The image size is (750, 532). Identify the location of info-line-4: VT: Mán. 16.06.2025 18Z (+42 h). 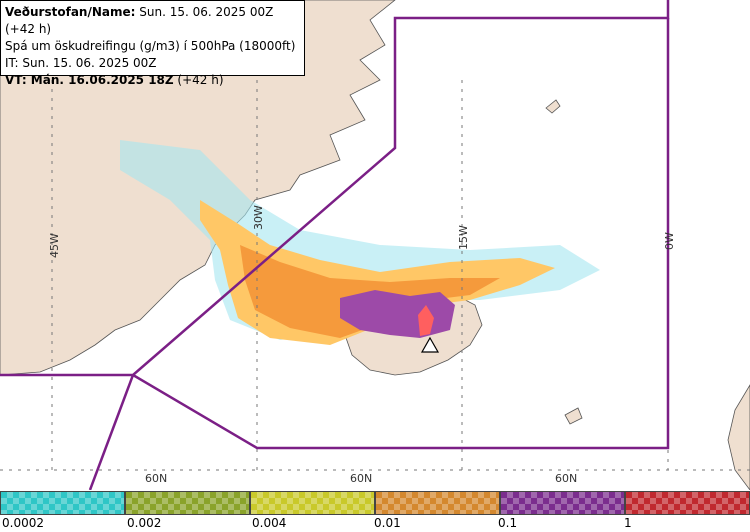
(152, 80).